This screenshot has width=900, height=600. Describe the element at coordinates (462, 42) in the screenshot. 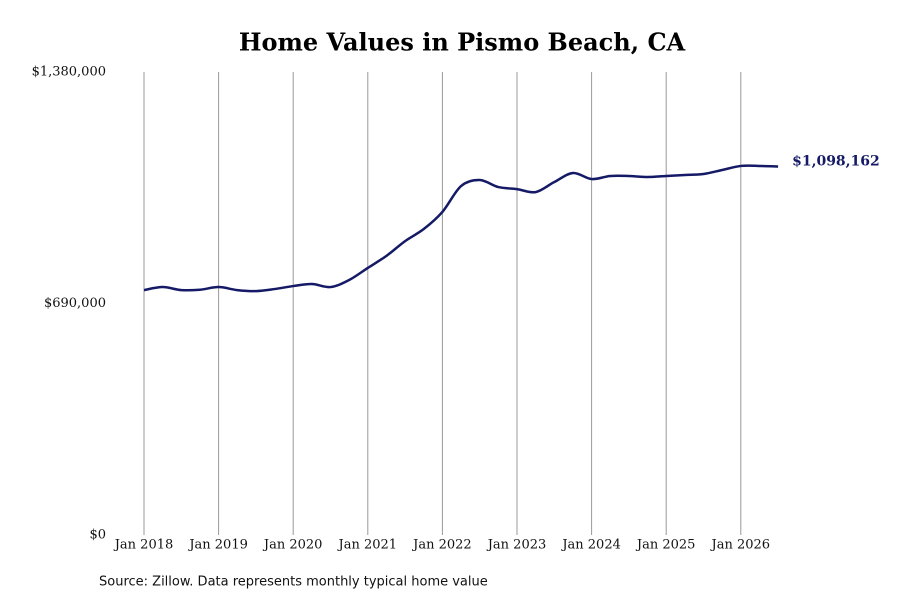

I see `chart-title: Home Values in Pismo Beach, CA` at that location.